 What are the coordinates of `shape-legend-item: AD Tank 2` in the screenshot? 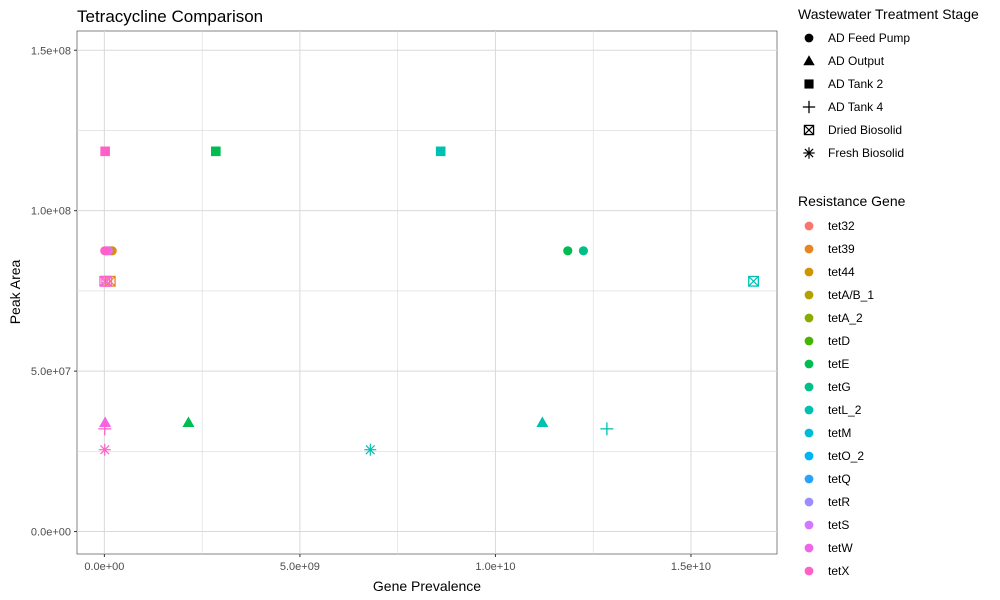 It's located at (843, 84).